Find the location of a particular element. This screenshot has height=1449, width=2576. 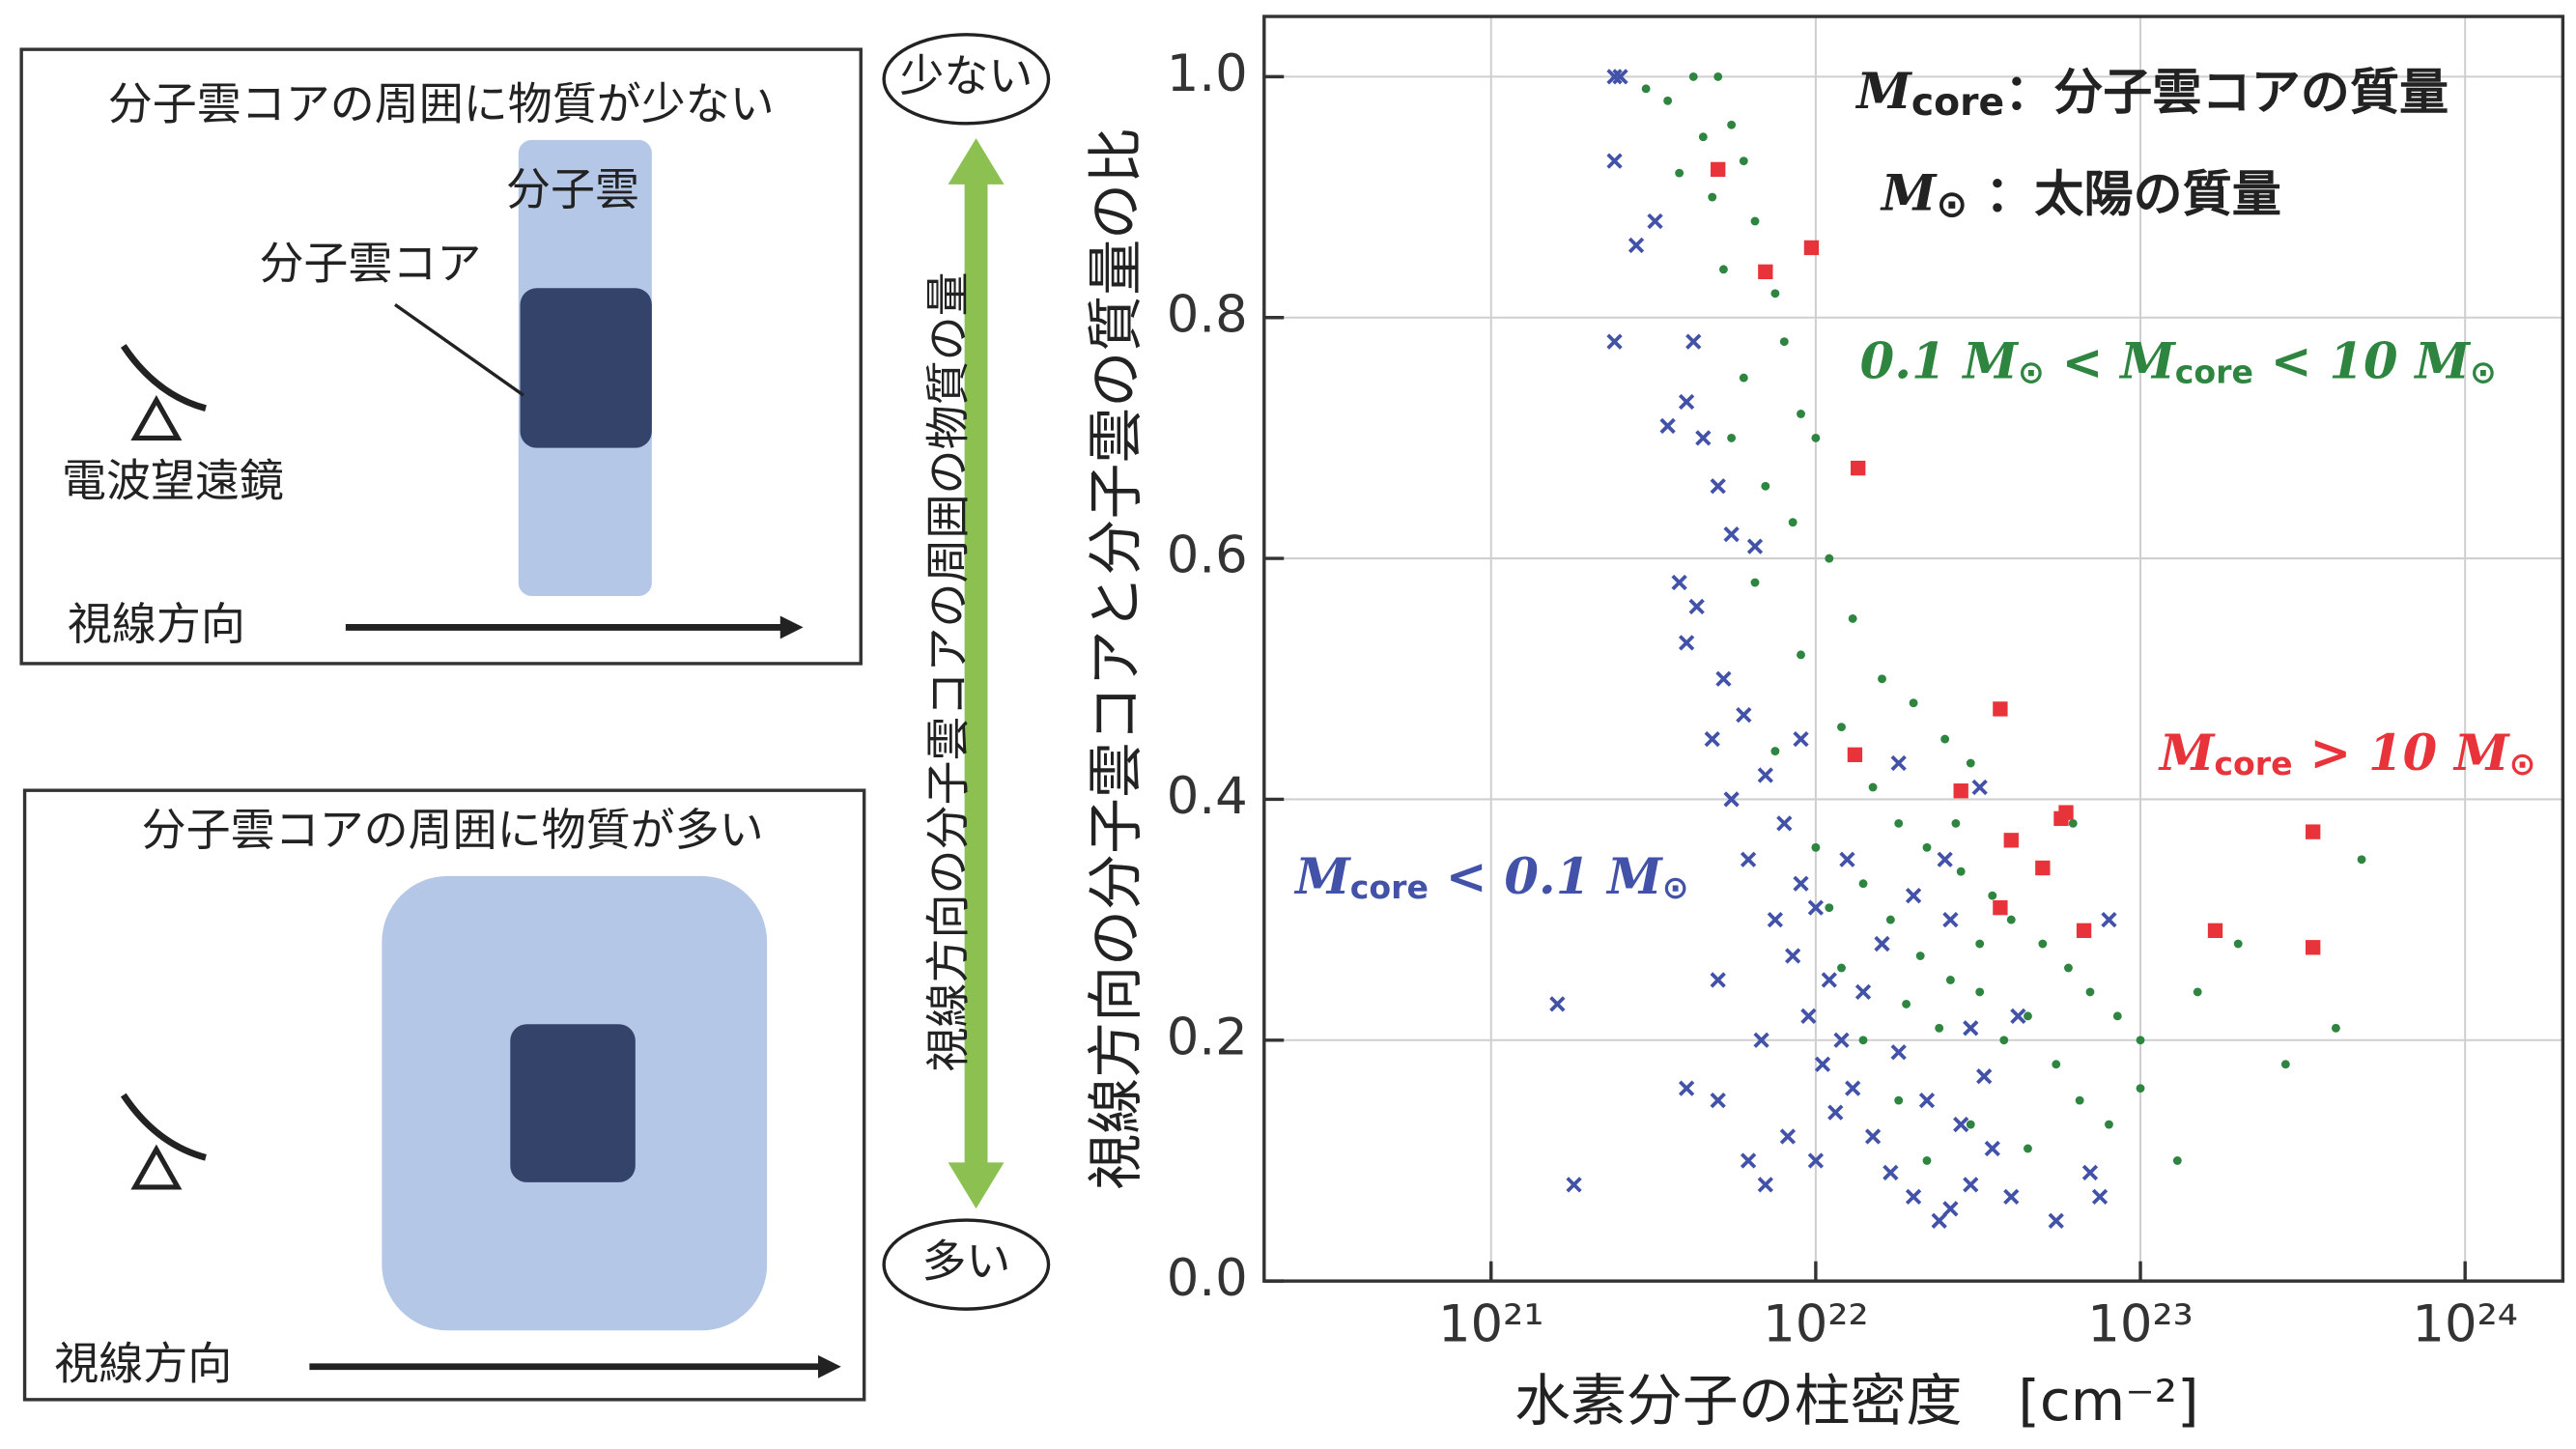

scale: 少ない 多い 視線方向の分子雲コアの周囲の物質の量 is located at coordinates (966, 672).